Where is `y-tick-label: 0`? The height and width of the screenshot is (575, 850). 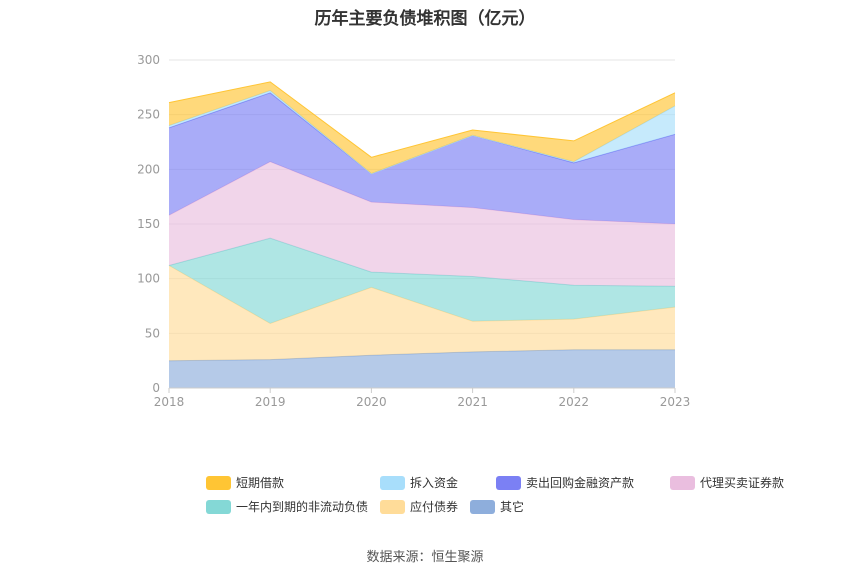 y-tick-label: 0 is located at coordinates (156, 388).